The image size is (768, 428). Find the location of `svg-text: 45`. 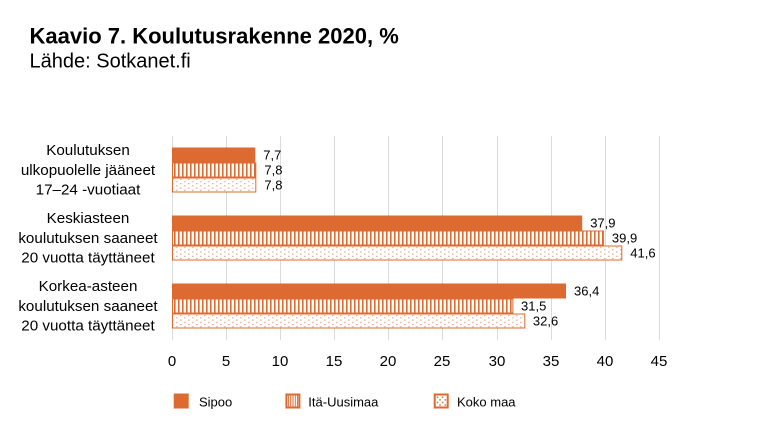

svg-text: 45 is located at coordinates (659, 361).